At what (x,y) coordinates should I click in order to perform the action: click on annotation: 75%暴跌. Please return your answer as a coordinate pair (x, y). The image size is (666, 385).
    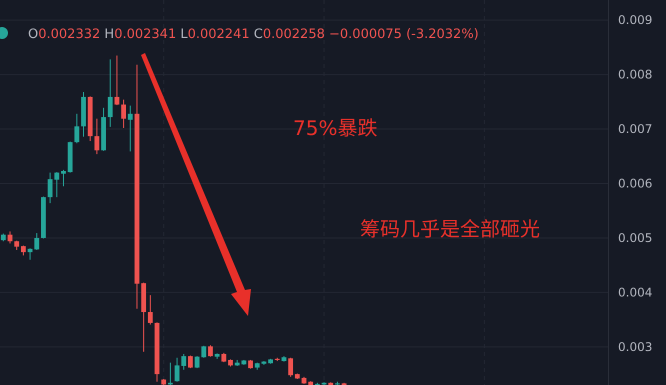
    Looking at the image, I should click on (335, 128).